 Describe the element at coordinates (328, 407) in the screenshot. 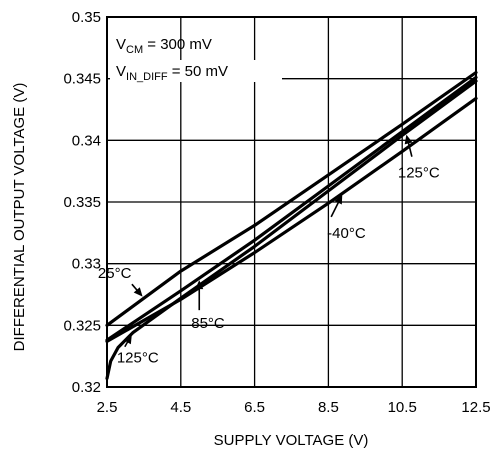

I see `x-tick-label: 8.5` at that location.